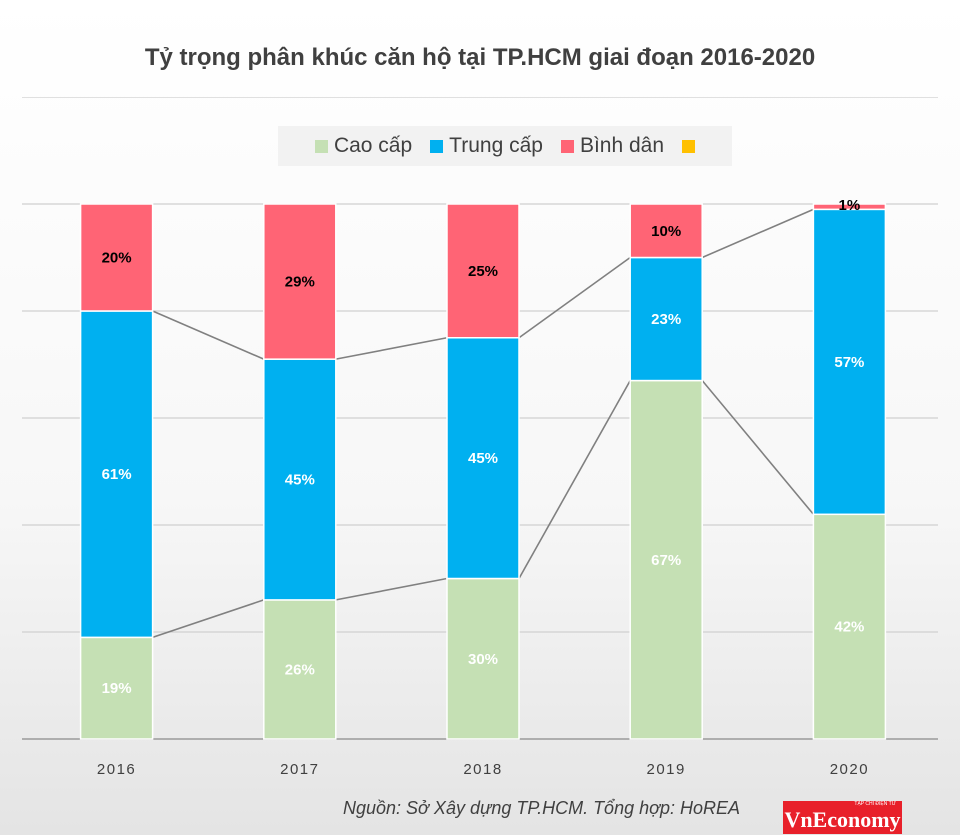  I want to click on x-tick-label: 2017, so click(299, 769).